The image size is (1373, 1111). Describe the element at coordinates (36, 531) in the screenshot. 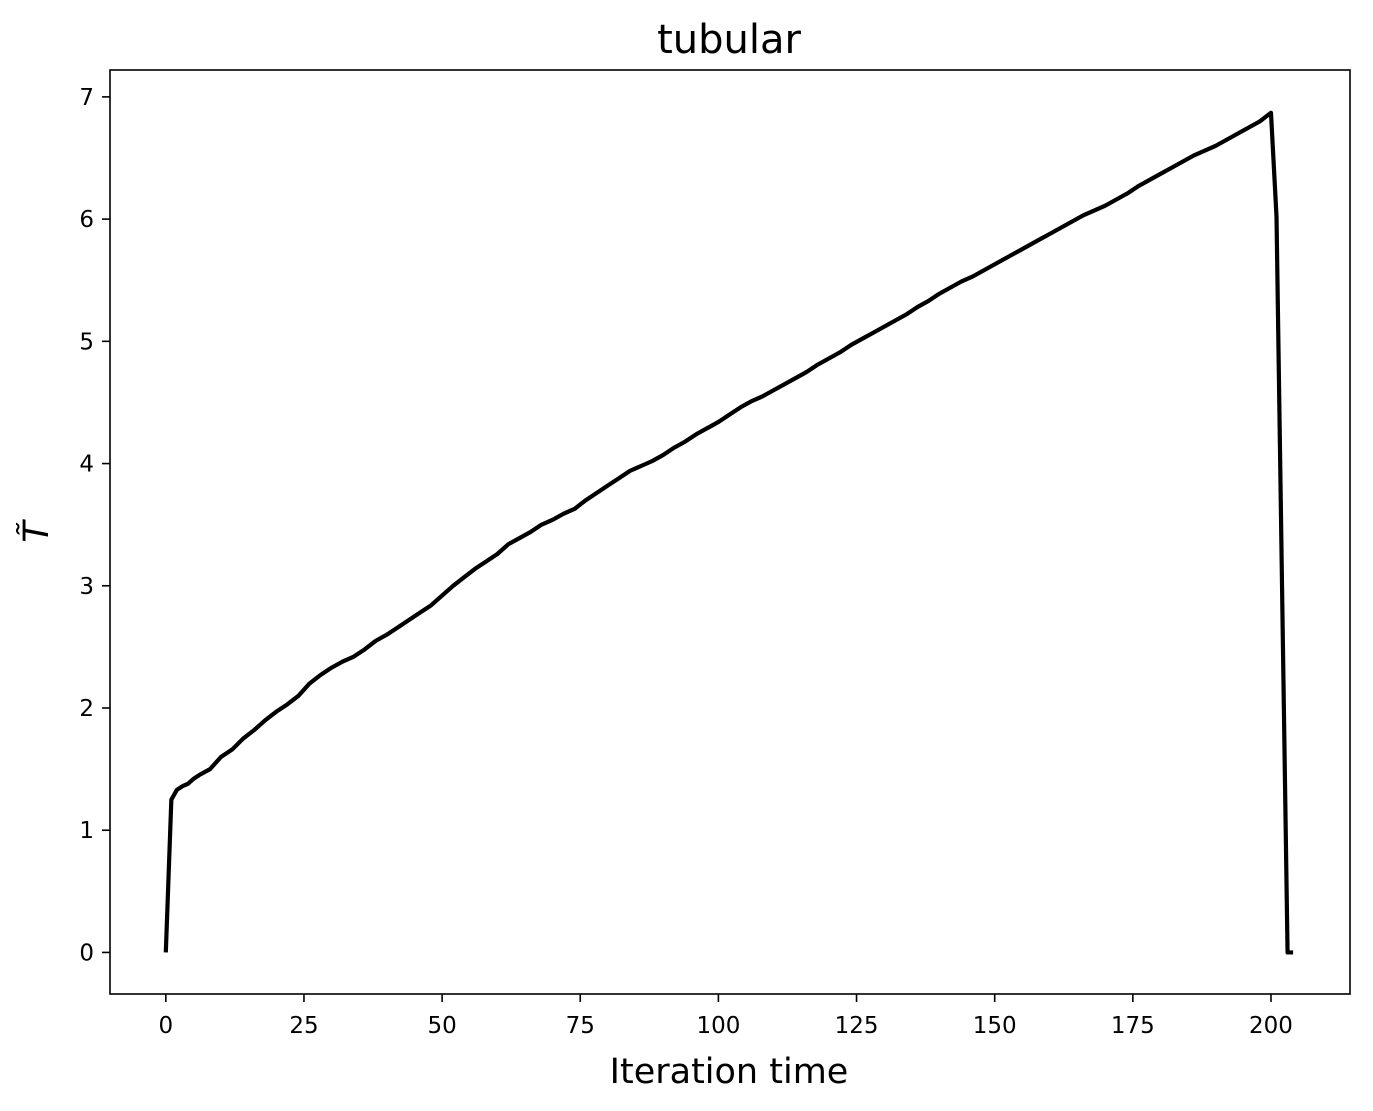

I see `y-axis-label: T̃` at that location.